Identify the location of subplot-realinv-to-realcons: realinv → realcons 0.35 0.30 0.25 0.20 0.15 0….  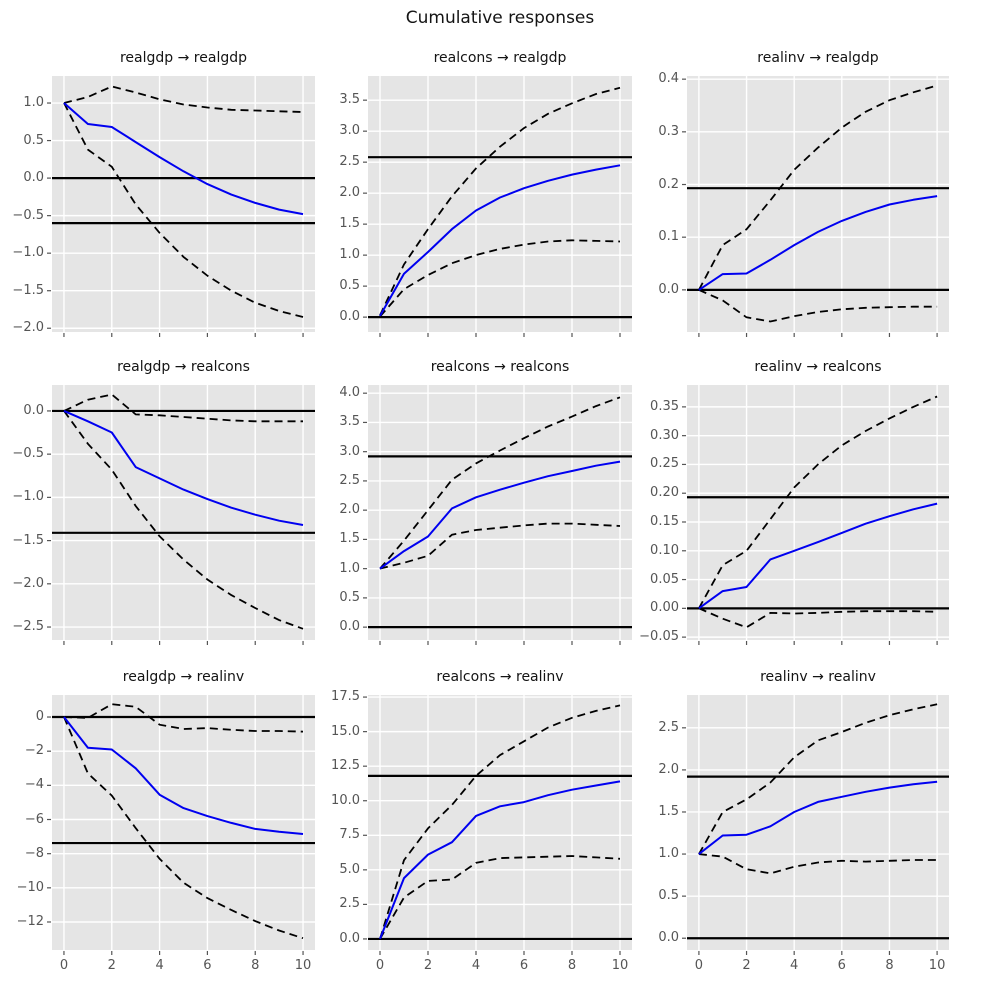
(794, 502).